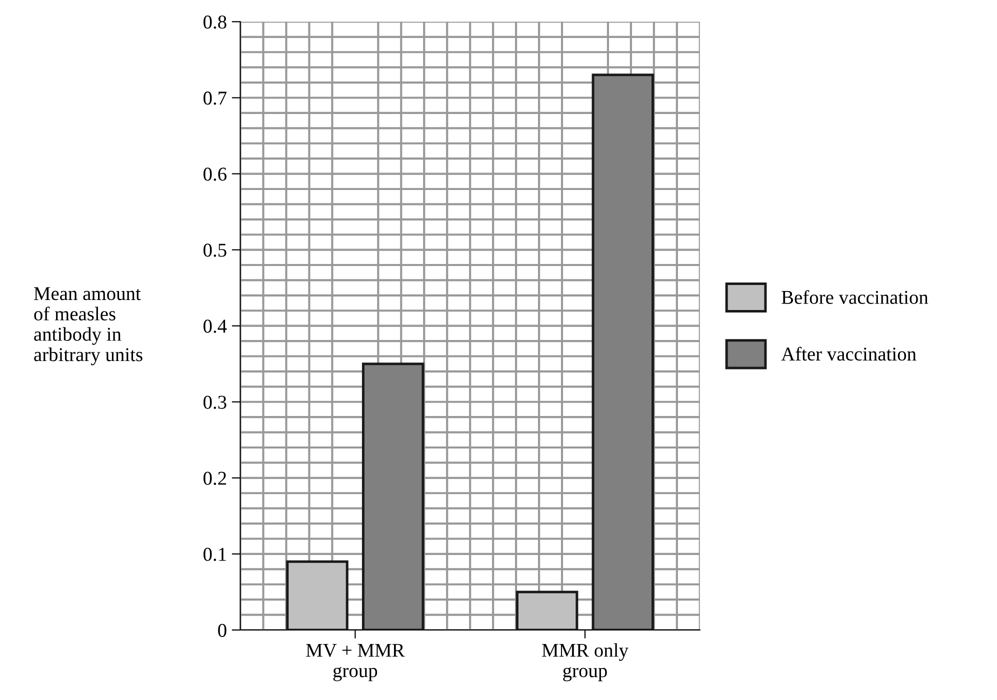 Image resolution: width=997 pixels, height=700 pixels. What do you see at coordinates (222, 630) in the screenshot?
I see `y-tick-label: 0` at bounding box center [222, 630].